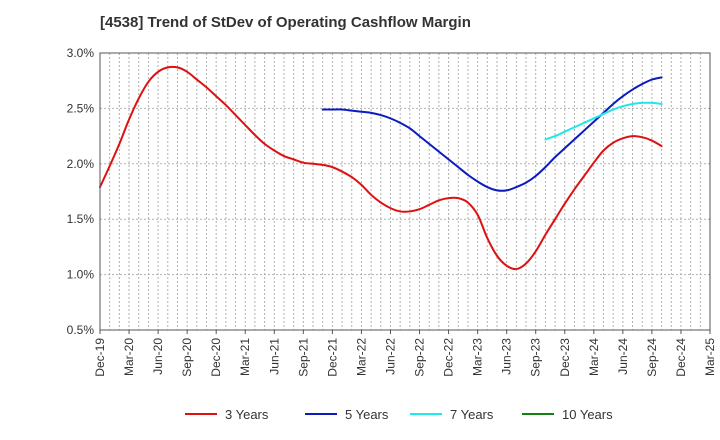  I want to click on x-tick-label: Sep-20, so click(187, 357).